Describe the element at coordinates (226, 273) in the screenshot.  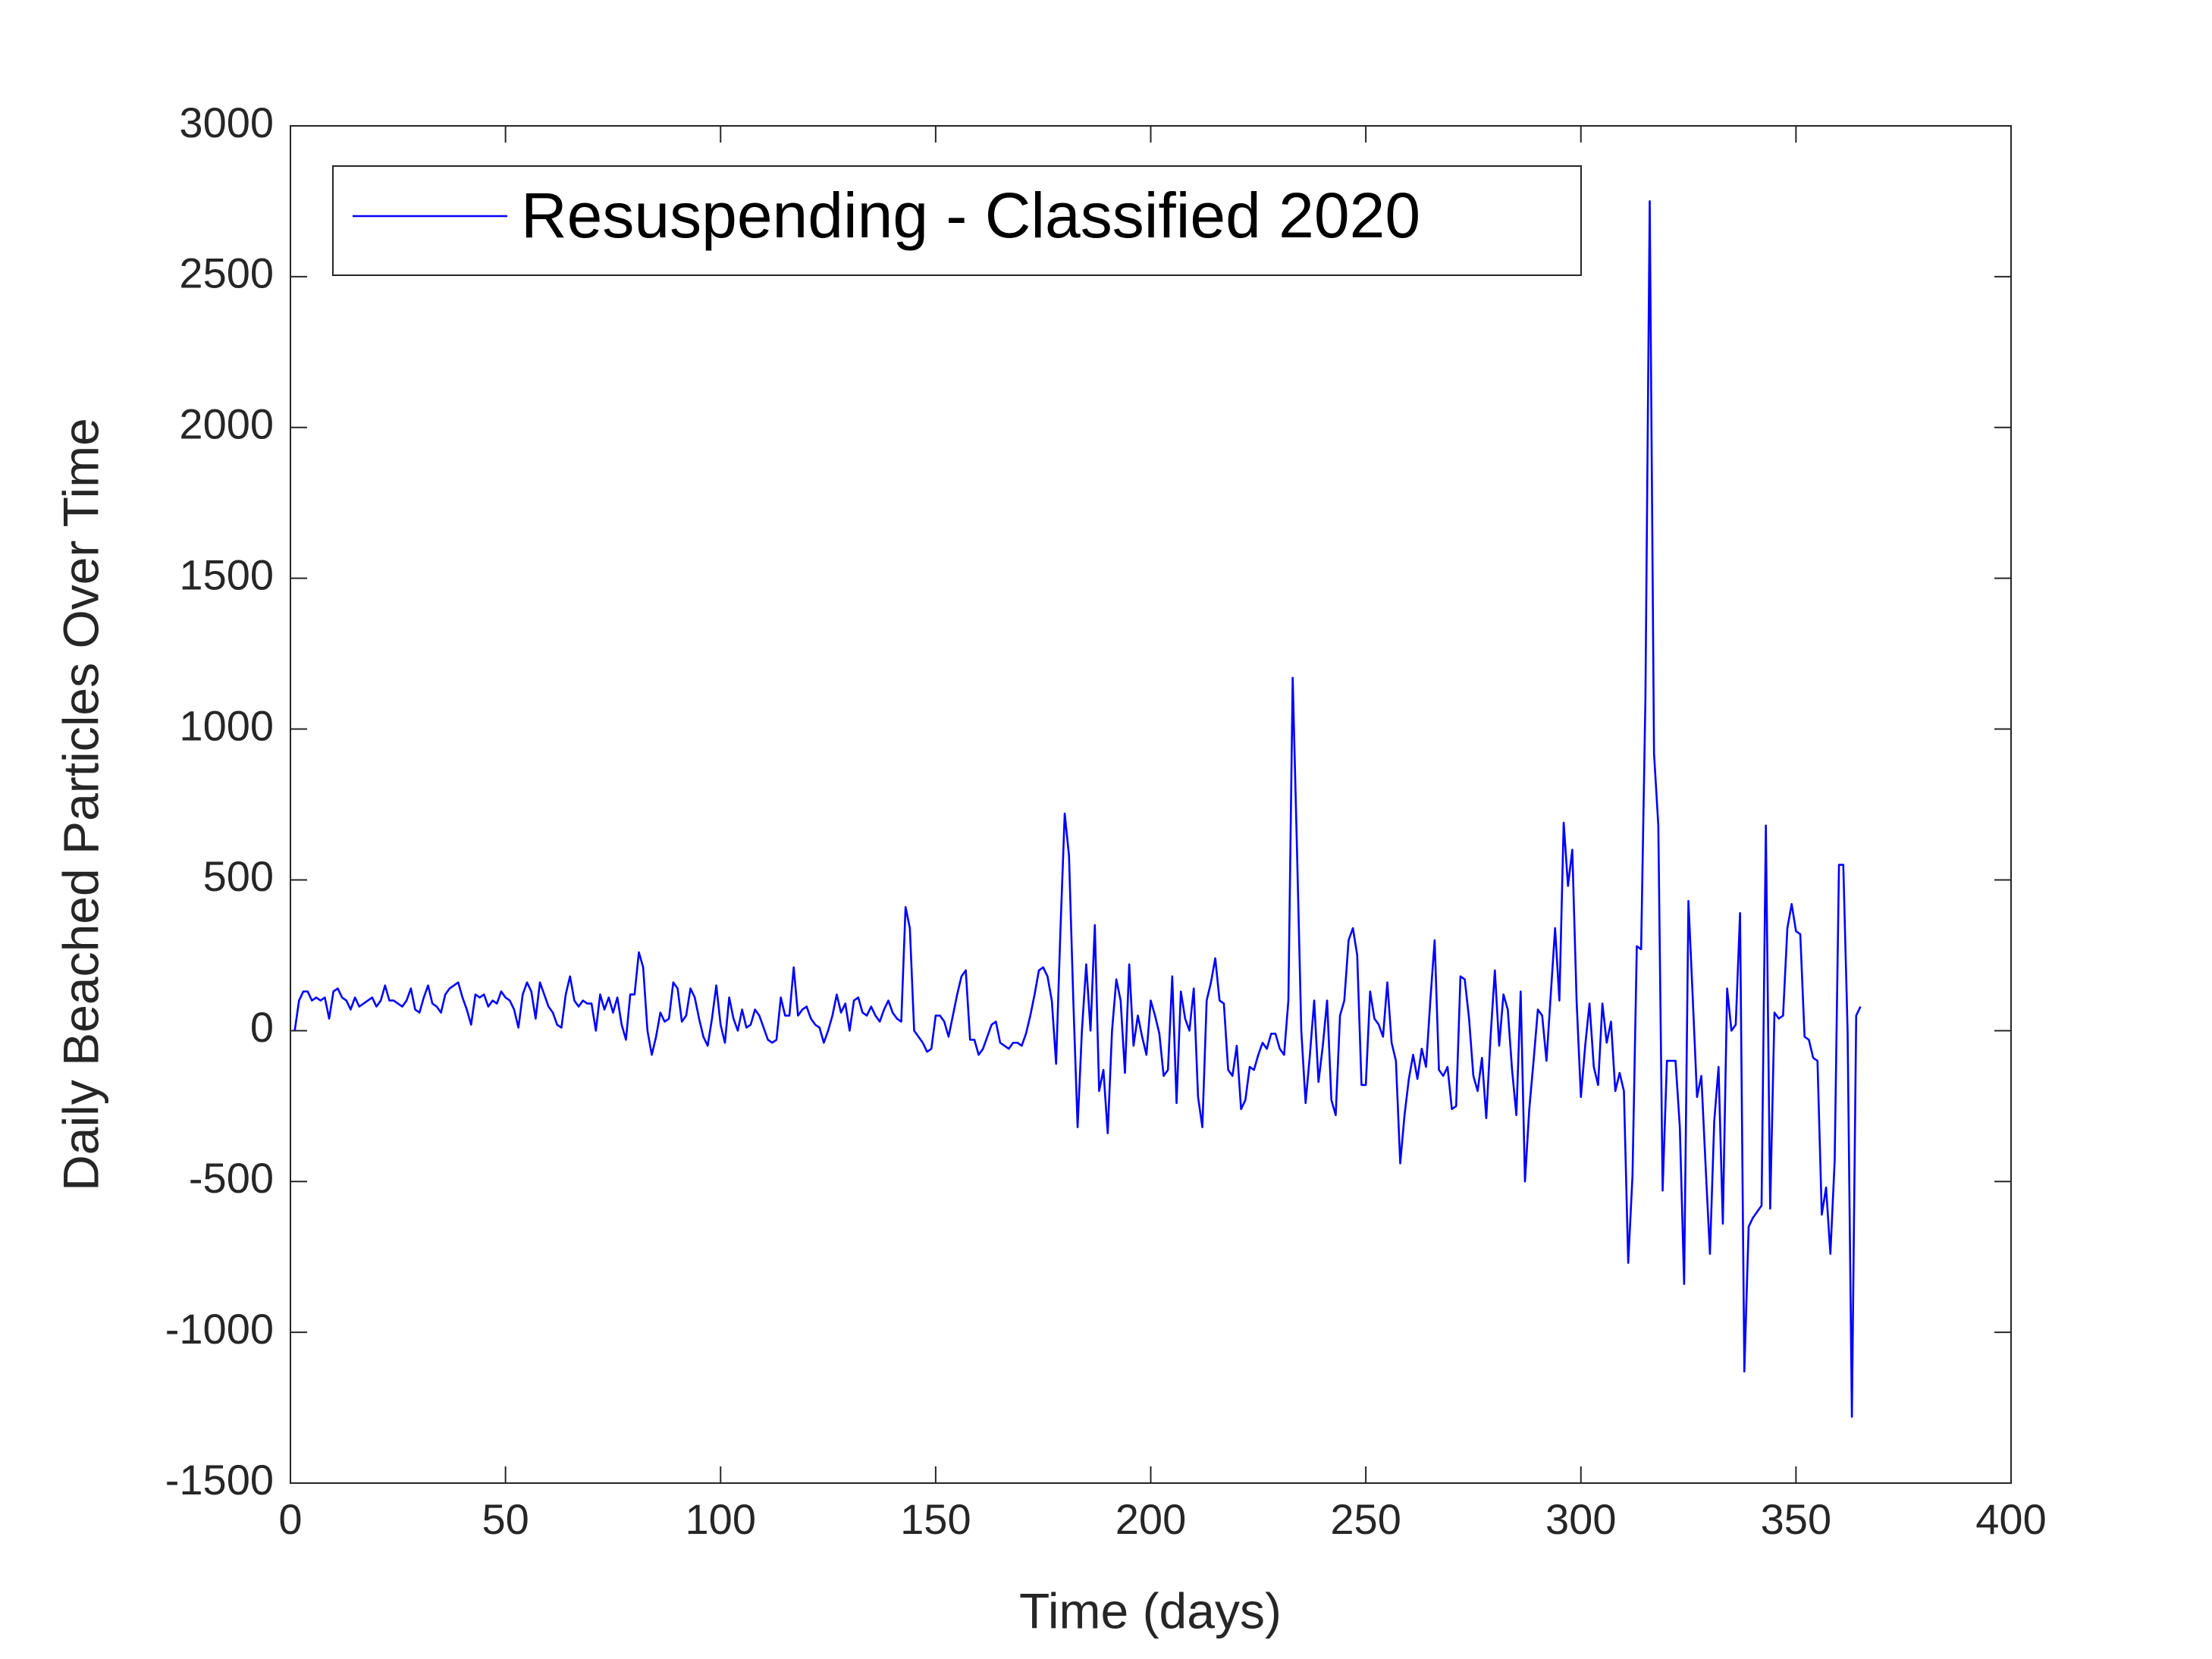
I see `y-tick-label: 2500` at that location.